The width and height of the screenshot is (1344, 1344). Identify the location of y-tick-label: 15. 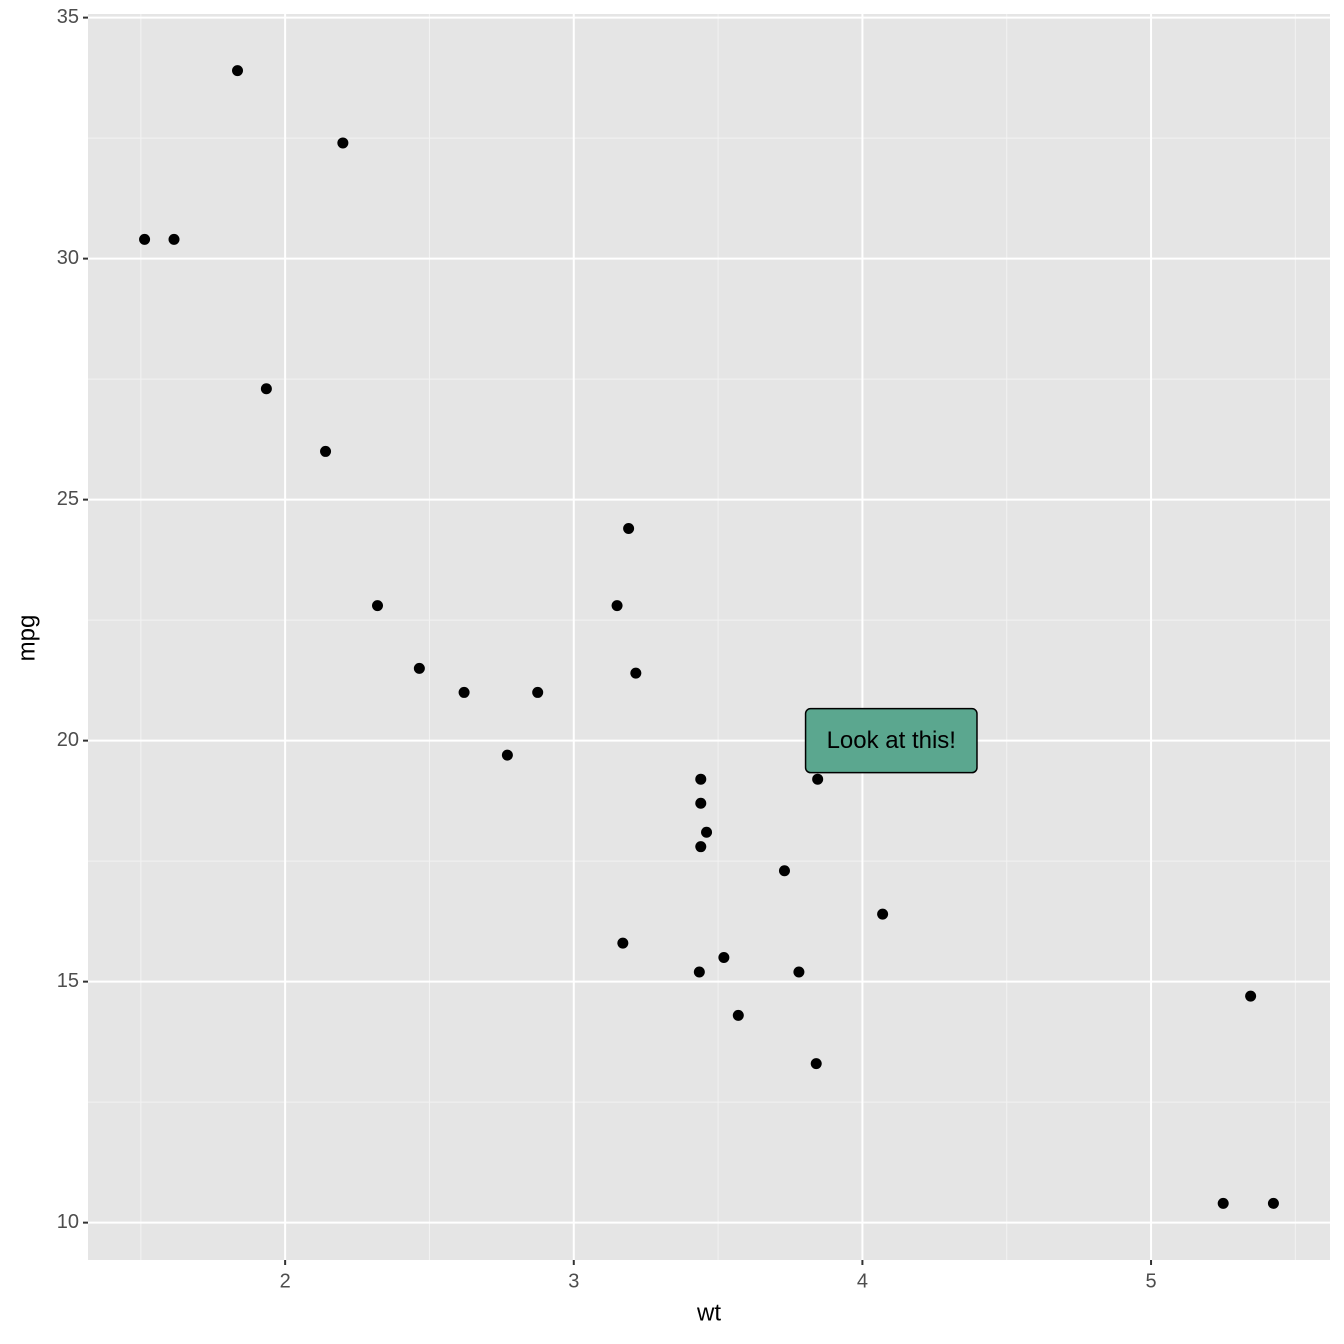
(68, 981).